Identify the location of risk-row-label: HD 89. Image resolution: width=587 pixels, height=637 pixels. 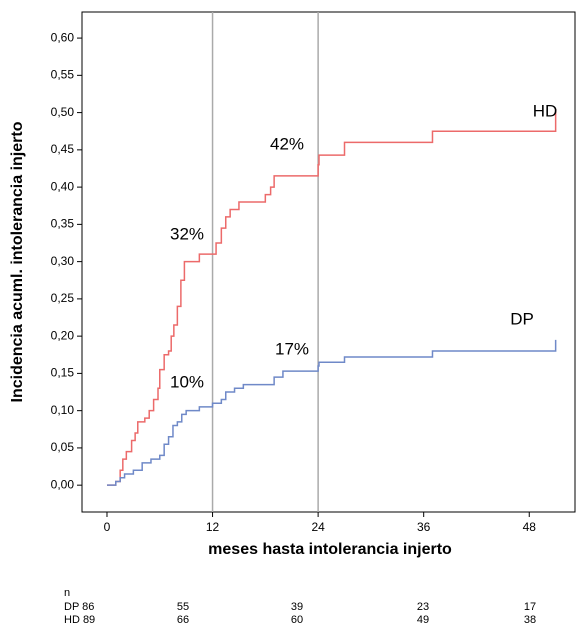
(79, 620).